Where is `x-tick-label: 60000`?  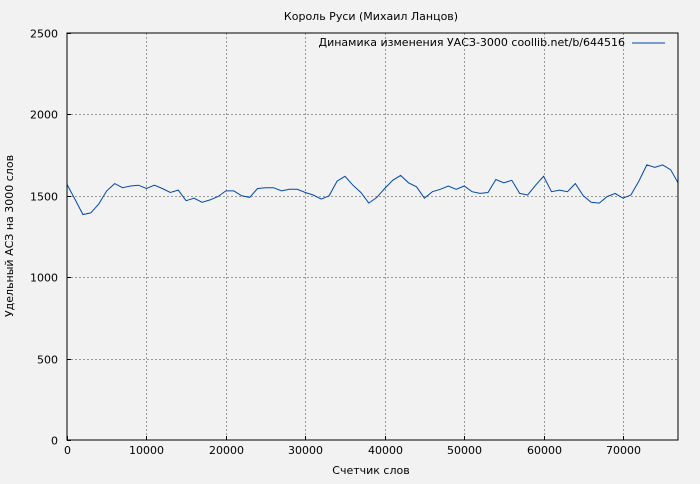
x-tick-label: 60000 is located at coordinates (544, 450).